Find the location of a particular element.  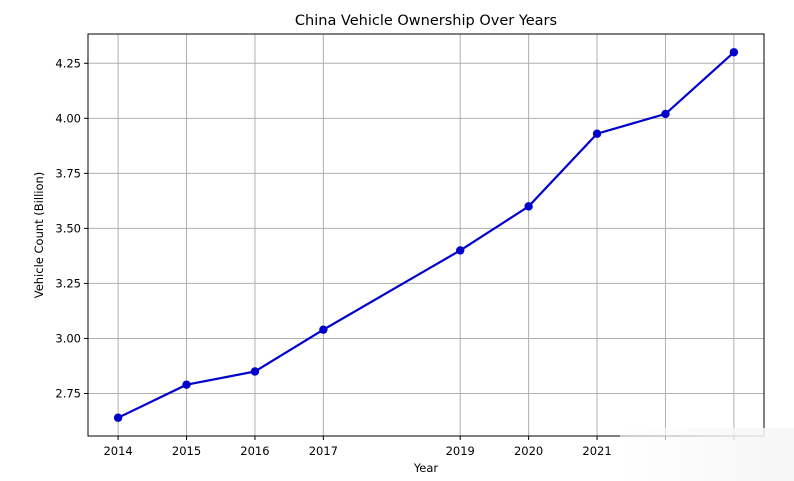

y-tick-label: 4.00 is located at coordinates (68, 118).